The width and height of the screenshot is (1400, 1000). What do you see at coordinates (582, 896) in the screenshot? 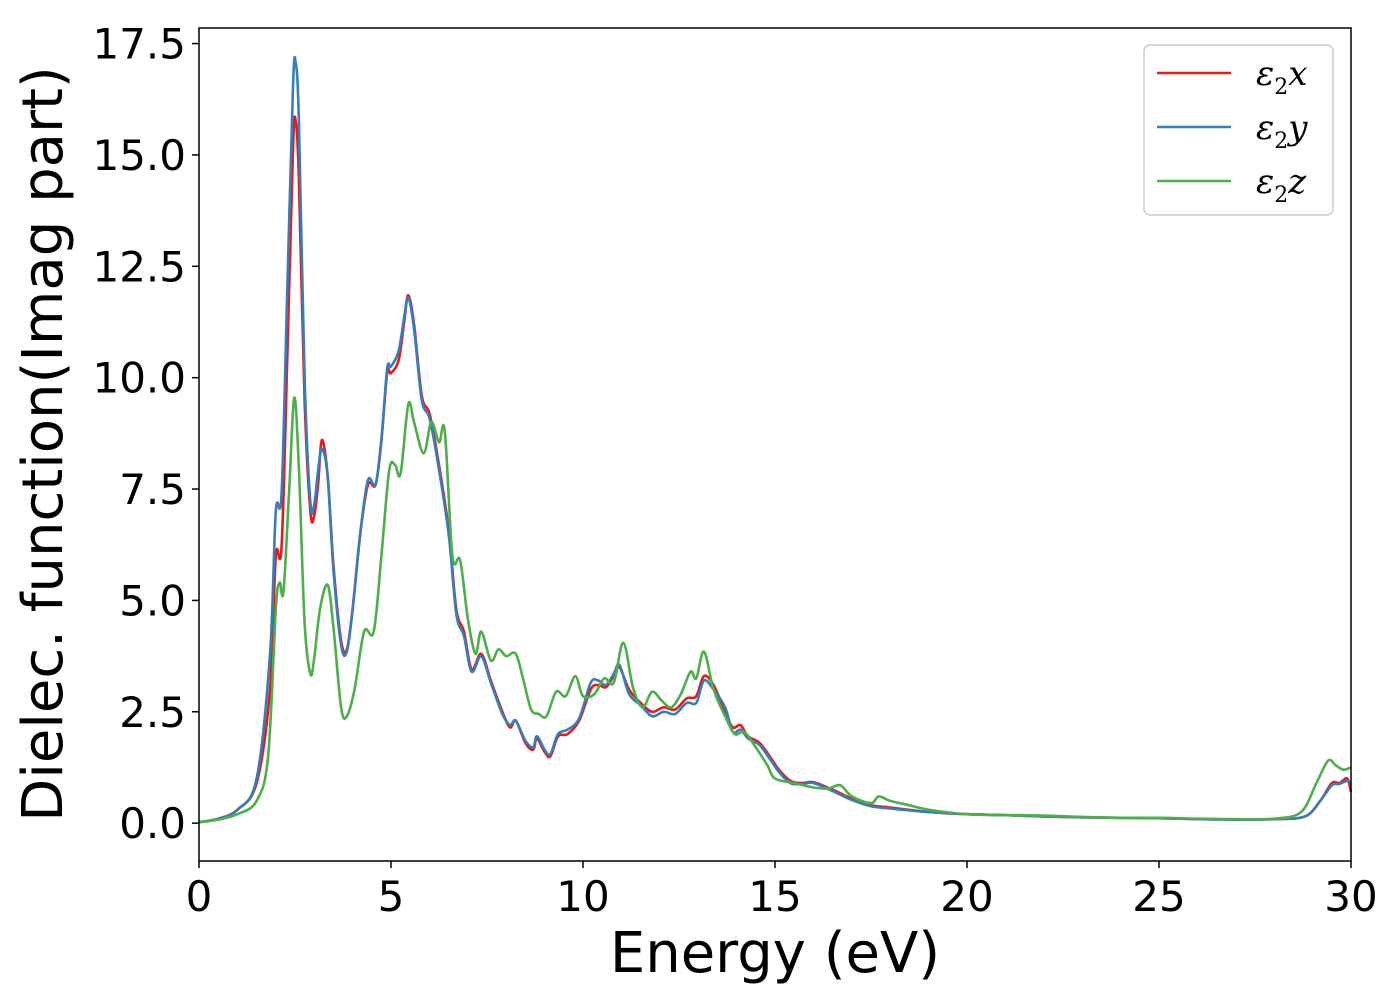
I see `x-tick-label: 10` at bounding box center [582, 896].